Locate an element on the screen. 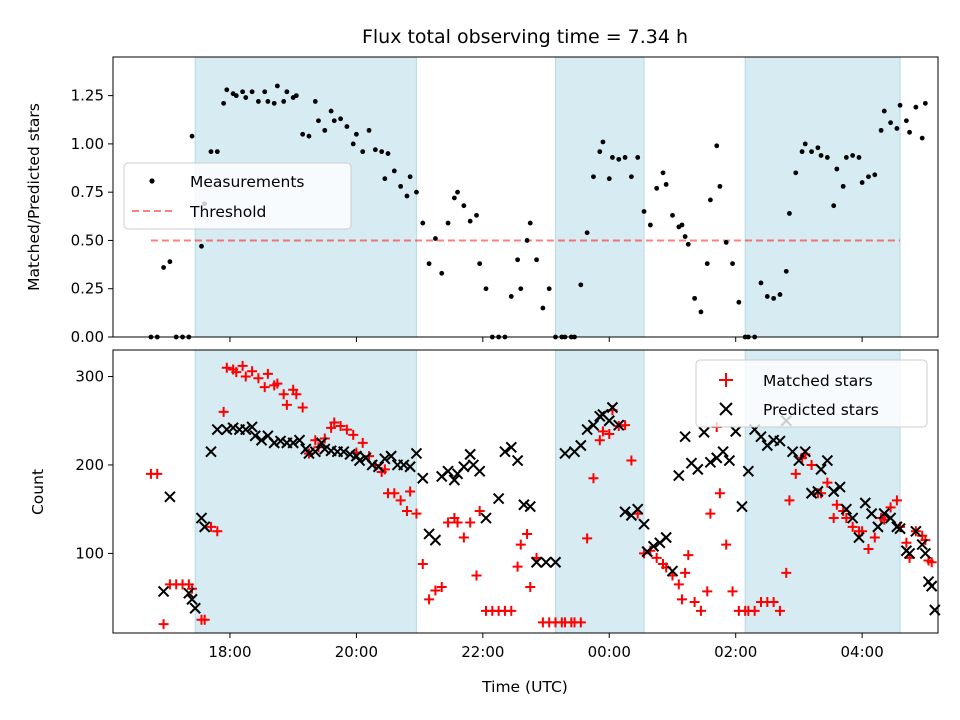  bottom-y-axis-label: Count is located at coordinates (38, 492).